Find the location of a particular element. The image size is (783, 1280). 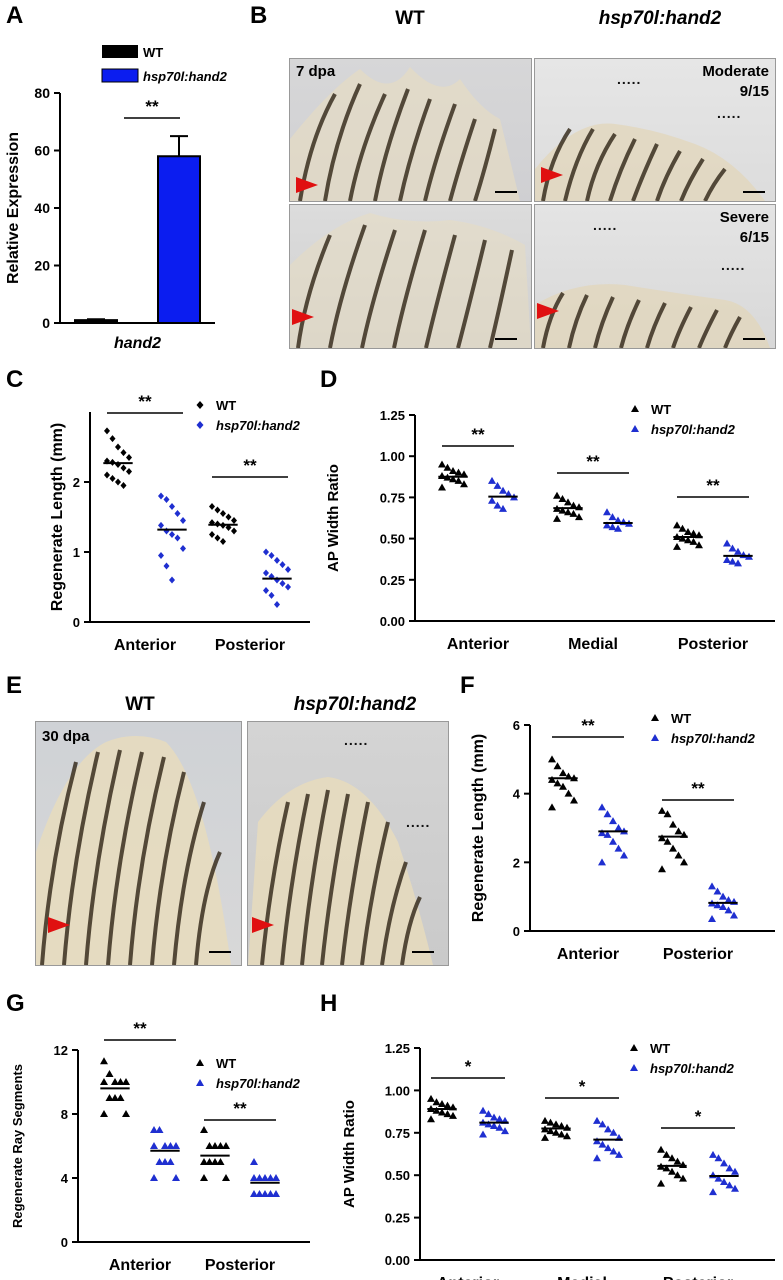

y-tick-label: 0 is located at coordinates (516, 931).